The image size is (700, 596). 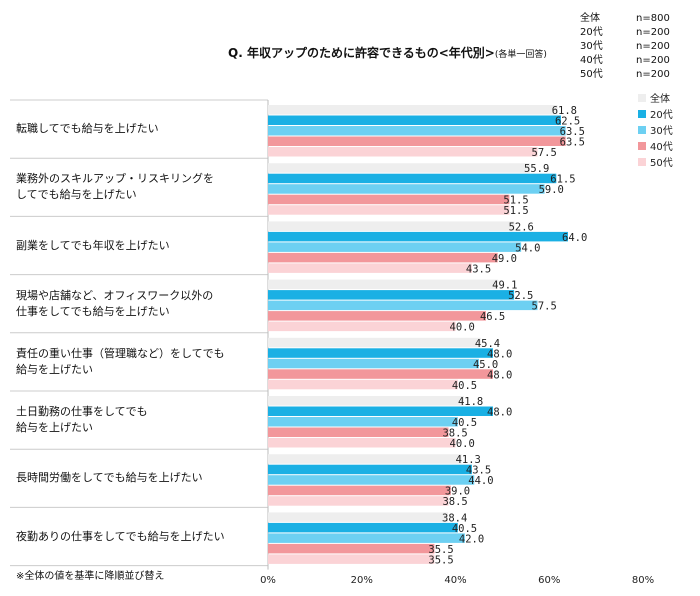 What do you see at coordinates (470, 402) in the screenshot?
I see `data-label: 41.8` at bounding box center [470, 402].